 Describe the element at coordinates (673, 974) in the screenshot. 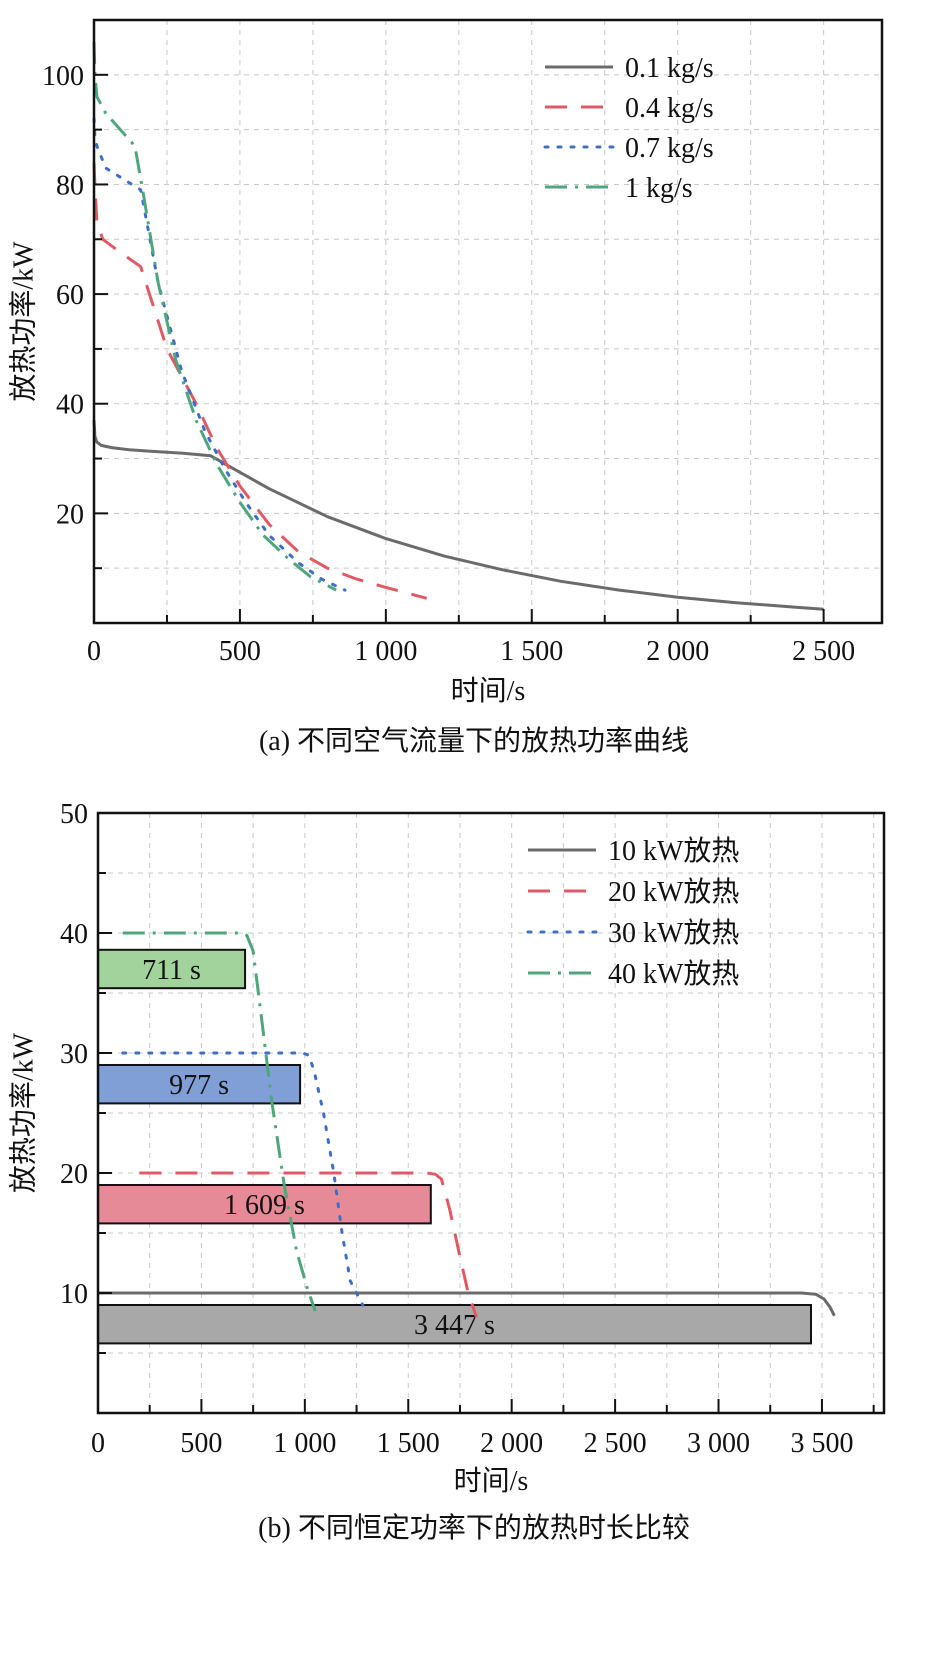

I see `legend-label: 40 kW放热` at that location.